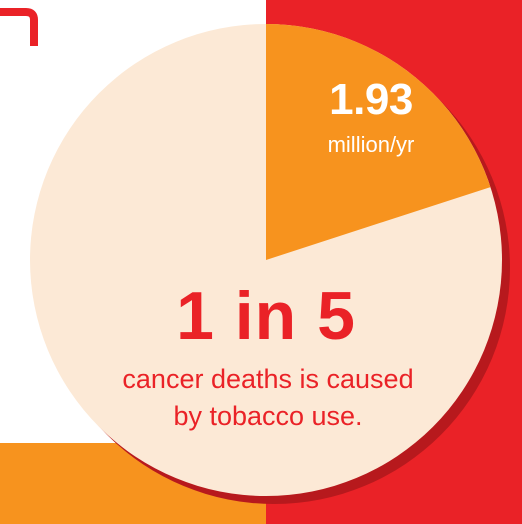 The height and width of the screenshot is (524, 522). Describe the element at coordinates (371, 99) in the screenshot. I see `slice-value-label: 1.93` at that location.